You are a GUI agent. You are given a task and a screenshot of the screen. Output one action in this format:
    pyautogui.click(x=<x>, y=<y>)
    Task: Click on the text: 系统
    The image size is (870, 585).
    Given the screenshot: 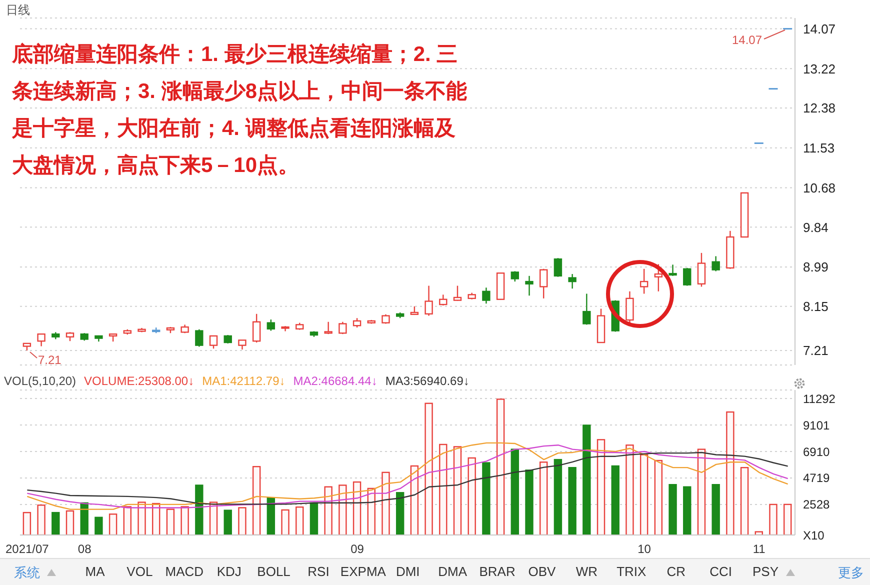 What is the action you would take?
    pyautogui.click(x=27, y=573)
    